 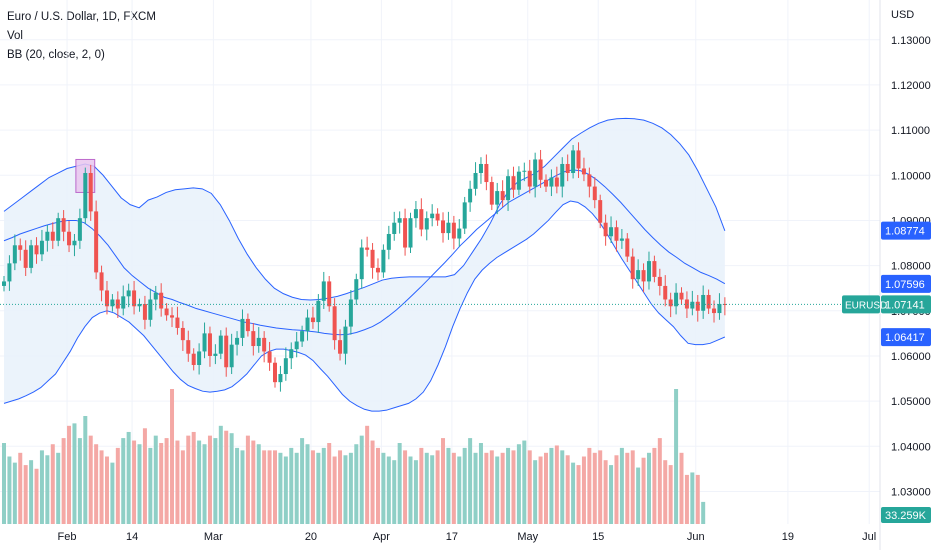 What do you see at coordinates (452, 537) in the screenshot?
I see `x-tick-label: 17` at bounding box center [452, 537].